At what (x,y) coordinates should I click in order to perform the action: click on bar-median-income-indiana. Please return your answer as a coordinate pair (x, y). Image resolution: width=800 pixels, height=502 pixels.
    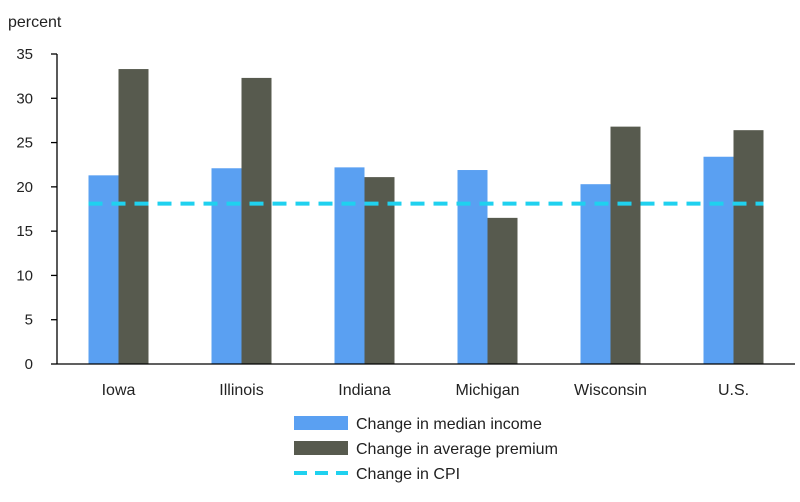
    Looking at the image, I should click on (349, 265).